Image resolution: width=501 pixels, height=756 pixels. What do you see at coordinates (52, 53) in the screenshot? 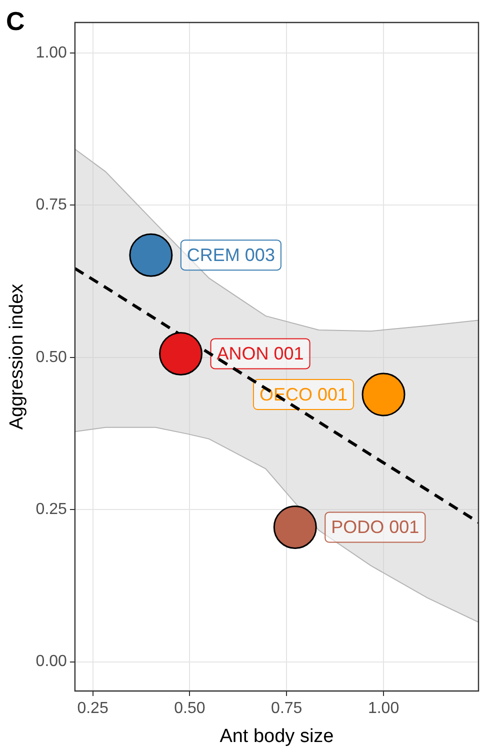
I see `y-tick-label: 1.00` at bounding box center [52, 53].